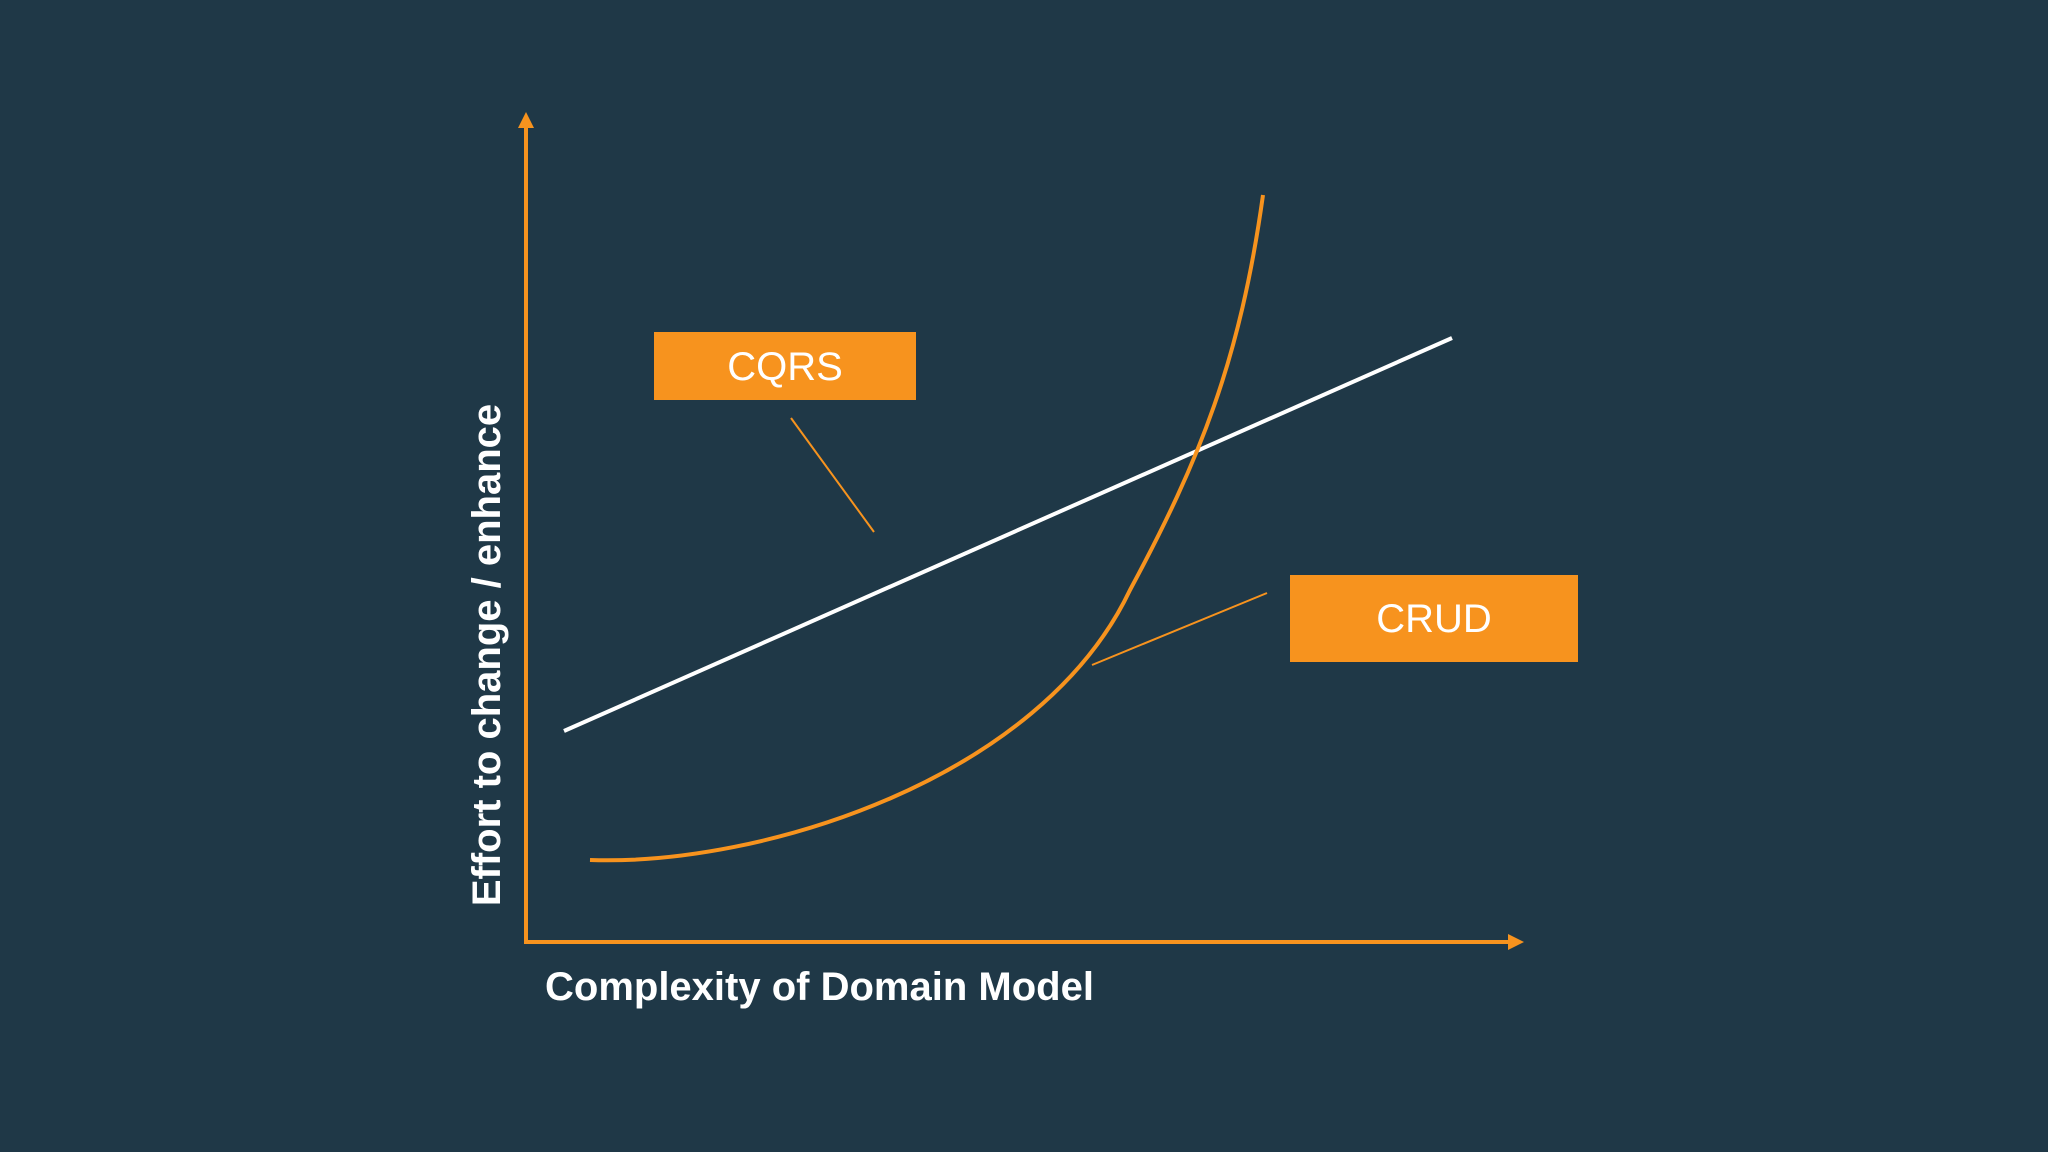 The image size is (2048, 1152). What do you see at coordinates (785, 432) in the screenshot?
I see `cqrs-callout: CQRS` at bounding box center [785, 432].